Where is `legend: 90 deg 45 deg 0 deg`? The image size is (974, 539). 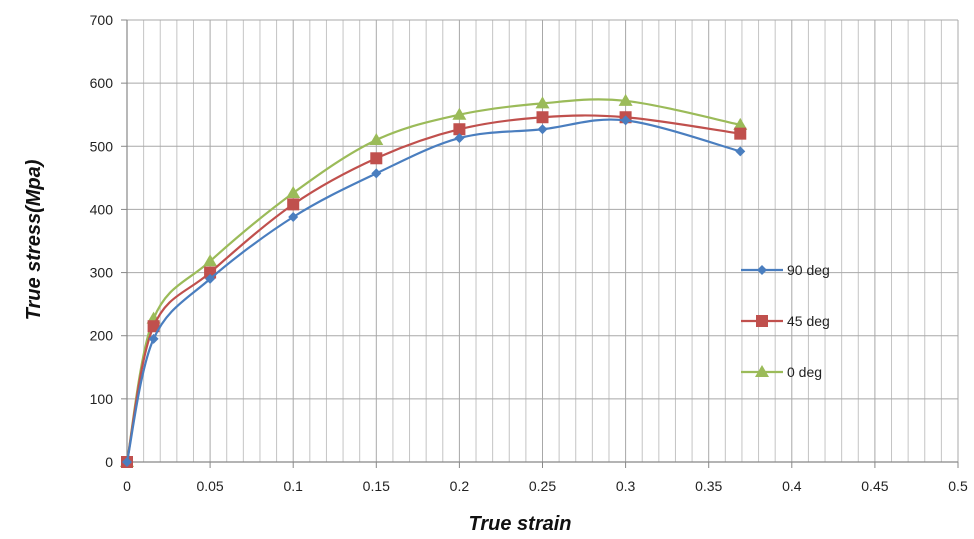
legend: 90 deg 45 deg 0 deg is located at coordinates (785, 321).